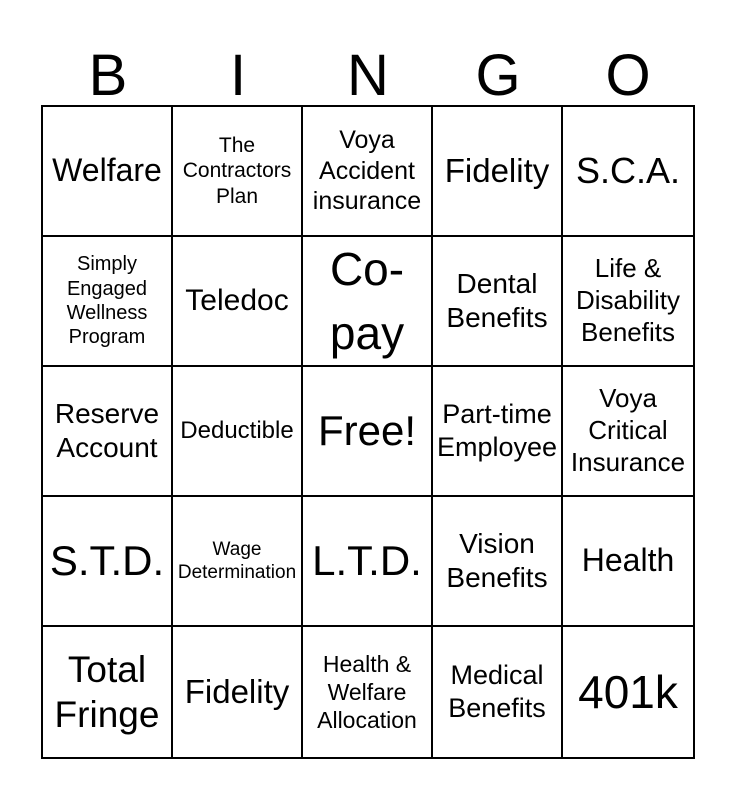  What do you see at coordinates (498, 302) in the screenshot?
I see `bingo-cell-r2c4: Dental Benefits` at bounding box center [498, 302].